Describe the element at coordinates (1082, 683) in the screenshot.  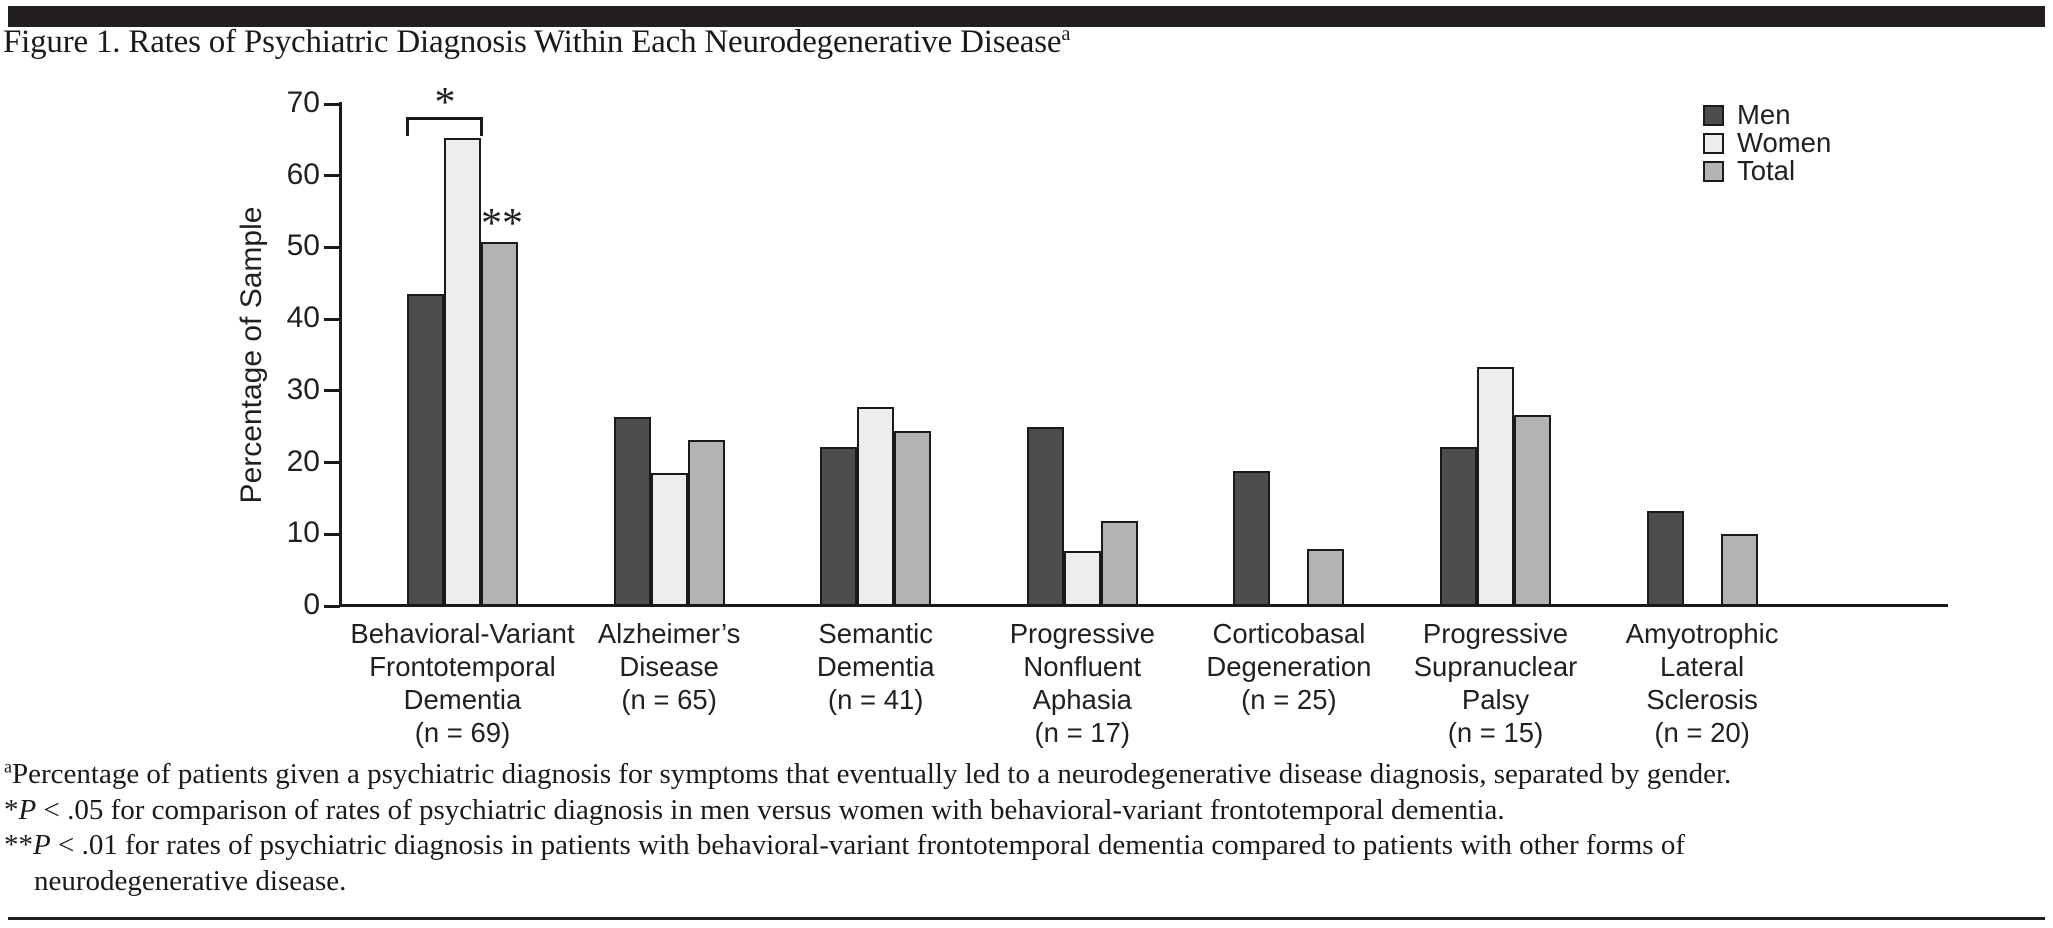
I see `category-label-3: Progressive Nonfluent Aphasia (n = 17)` at that location.